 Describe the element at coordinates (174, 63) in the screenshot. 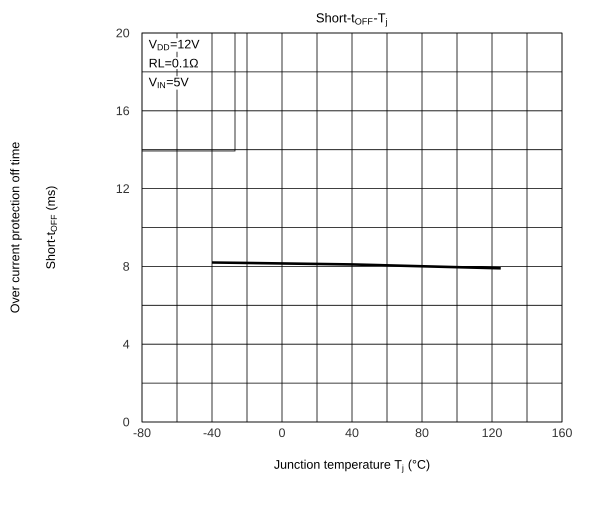

I see `annotation: RL=0.1Ω` at that location.